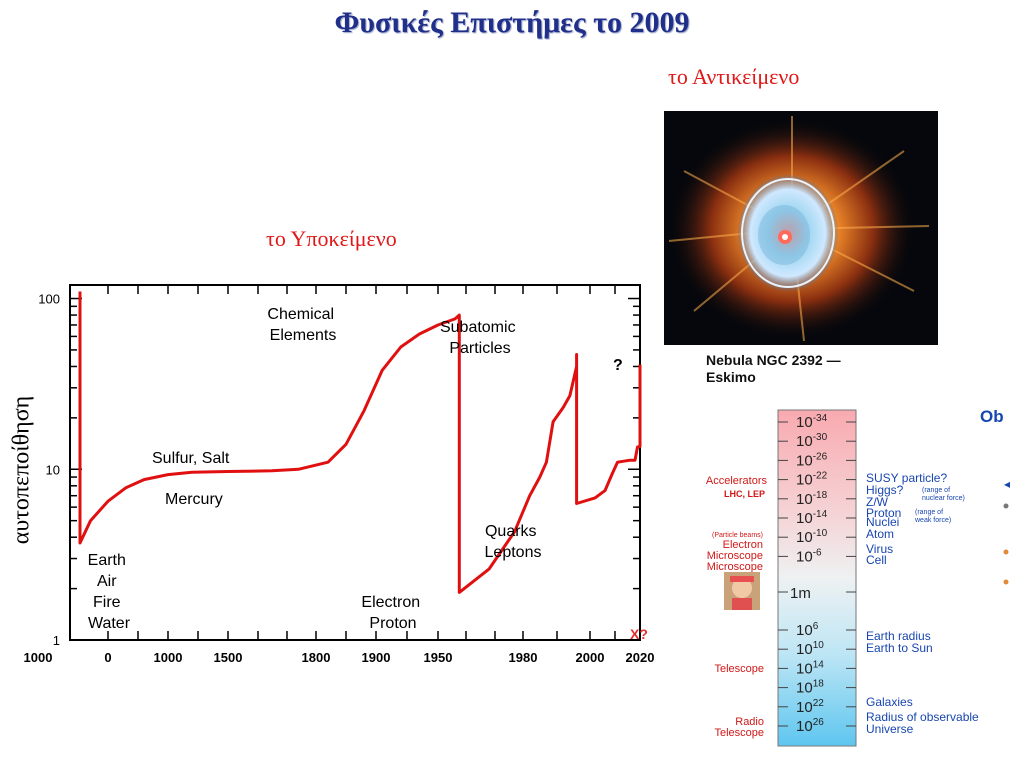 Image resolution: width=1024 pixels, height=768 pixels. Describe the element at coordinates (773, 360) in the screenshot. I see `nebula-caption-line1: Nebula NGC 2392 —` at that location.